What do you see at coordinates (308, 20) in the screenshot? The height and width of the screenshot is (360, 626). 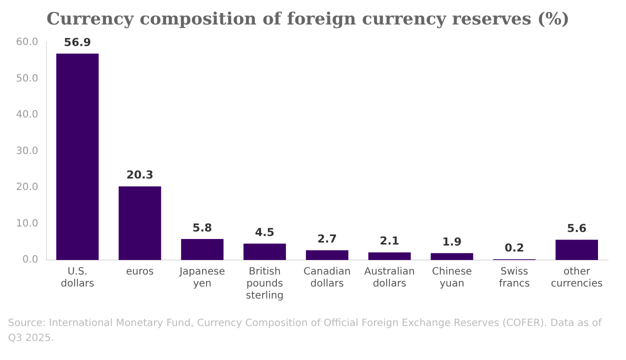 I see `chart-title: Currency composition of foreign currency reserves (%)` at bounding box center [308, 20].